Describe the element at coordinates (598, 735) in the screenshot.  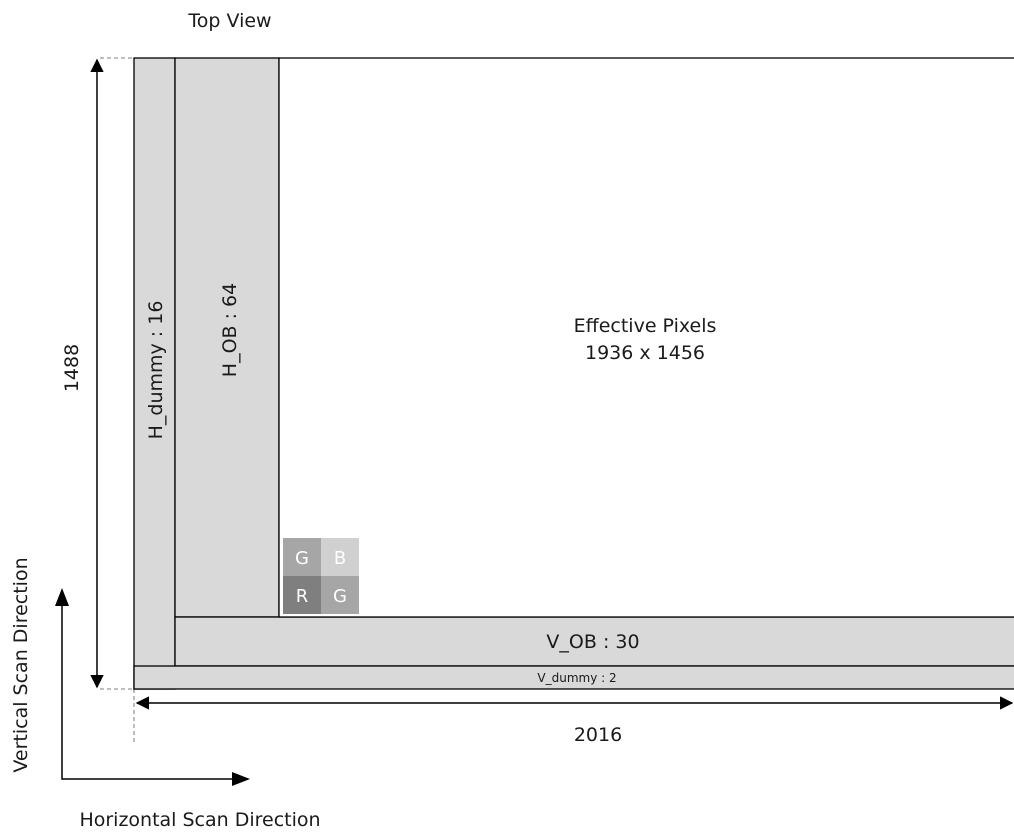
I see `width-dimension-label: 2016` at that location.